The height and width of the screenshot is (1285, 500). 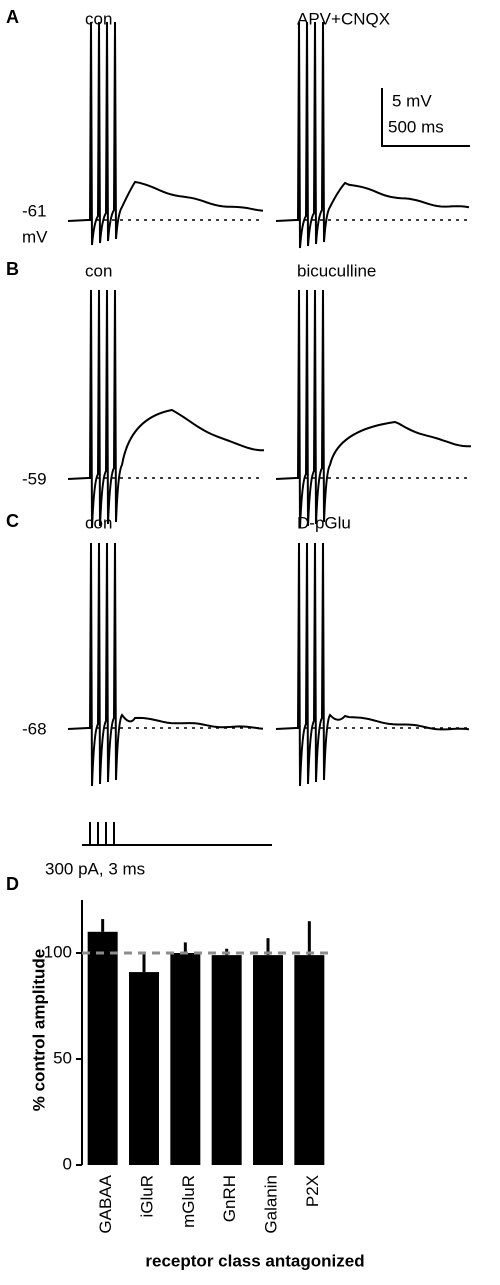 What do you see at coordinates (34, 728) in the screenshot?
I see `potential-label: -68` at bounding box center [34, 728].